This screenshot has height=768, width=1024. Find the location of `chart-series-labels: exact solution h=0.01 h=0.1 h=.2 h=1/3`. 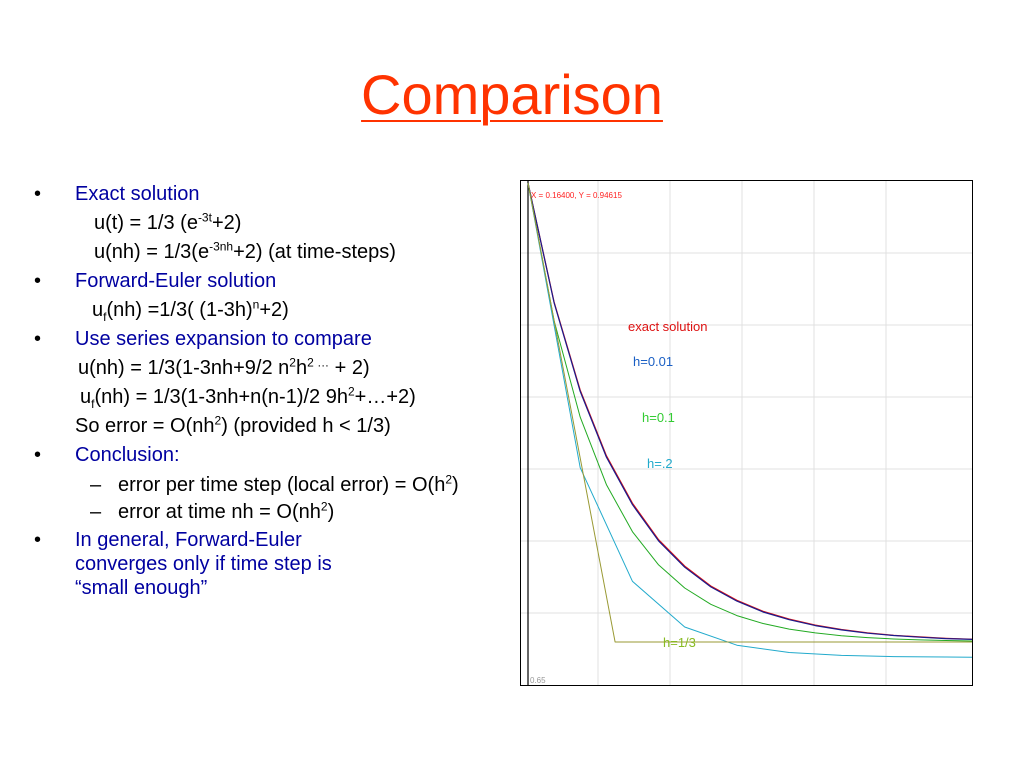

chart-series-labels: exact solution h=0.01 h=0.1 h=.2 h=1/3 is located at coordinates (668, 484).